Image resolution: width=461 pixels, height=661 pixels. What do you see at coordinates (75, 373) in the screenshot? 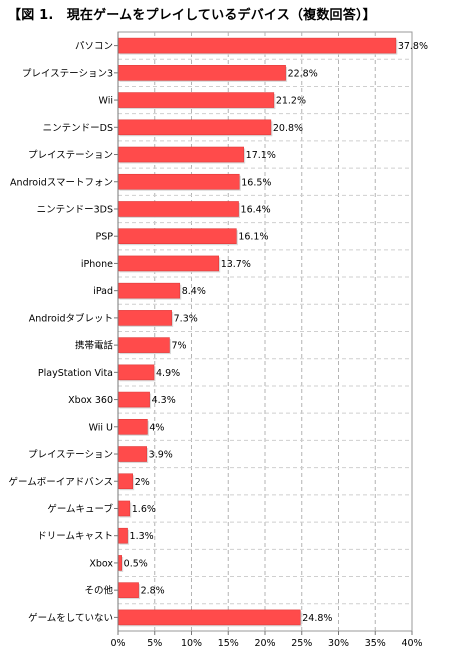
I see `category-label: PlayStation Vita` at bounding box center [75, 373].